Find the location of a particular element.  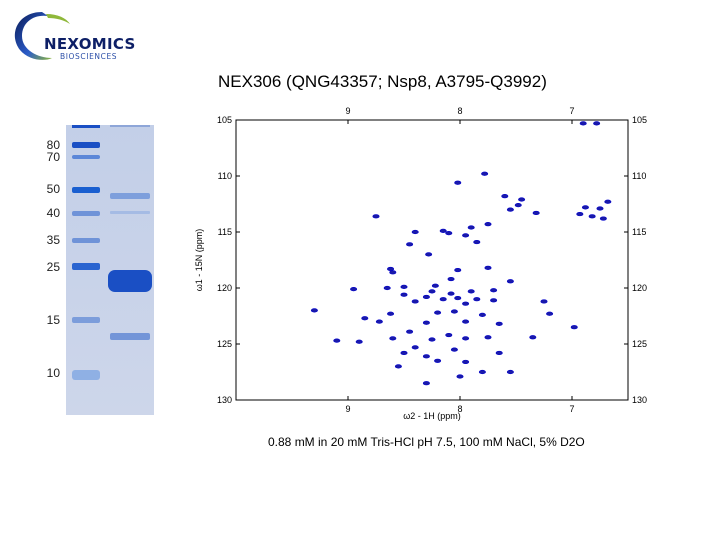

y-tick-label-left: 130 is located at coordinates (224, 400).